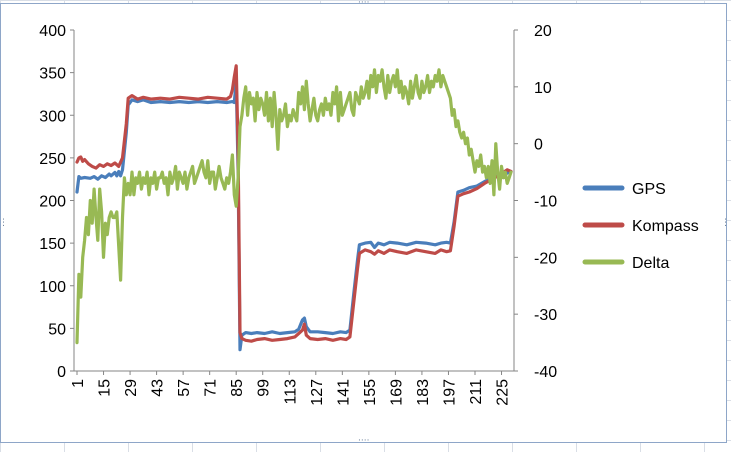 The image size is (731, 452). What do you see at coordinates (317, 392) in the screenshot?
I see `x-tick-label: 127` at bounding box center [317, 392].